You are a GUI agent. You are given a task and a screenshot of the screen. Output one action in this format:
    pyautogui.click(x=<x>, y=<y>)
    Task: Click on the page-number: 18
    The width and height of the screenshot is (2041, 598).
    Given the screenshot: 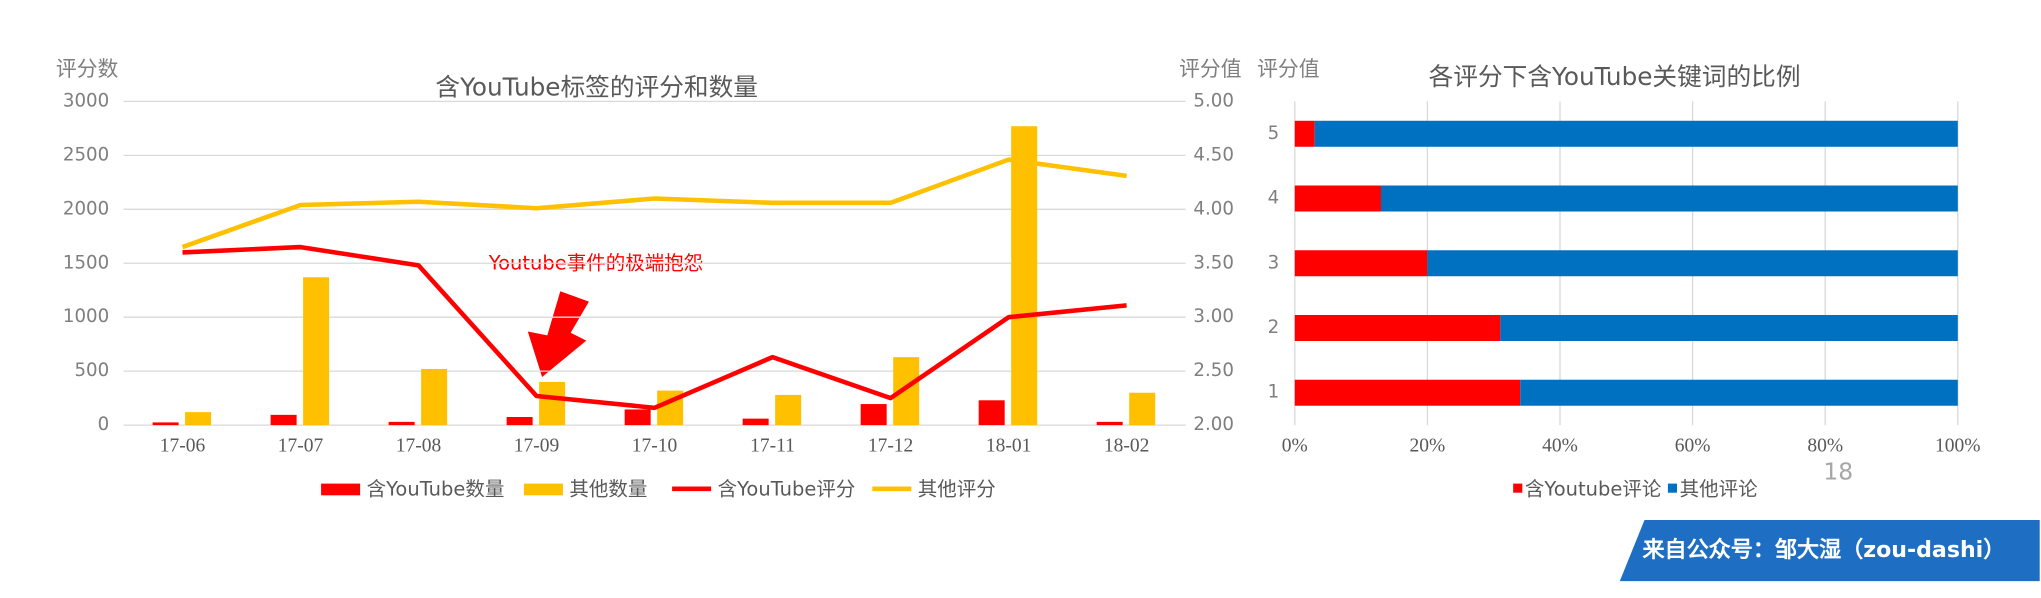 What is the action you would take?
    pyautogui.click(x=1838, y=472)
    